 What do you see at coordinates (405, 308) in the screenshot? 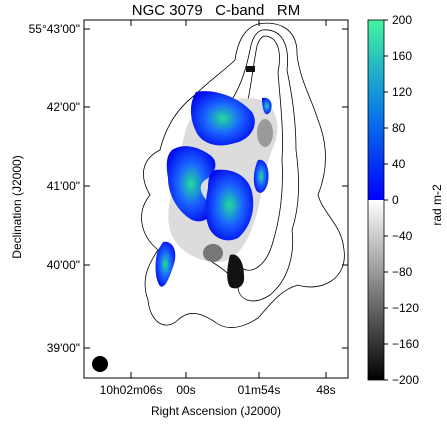
I see `colorbar-tick-label: −120` at bounding box center [405, 308].